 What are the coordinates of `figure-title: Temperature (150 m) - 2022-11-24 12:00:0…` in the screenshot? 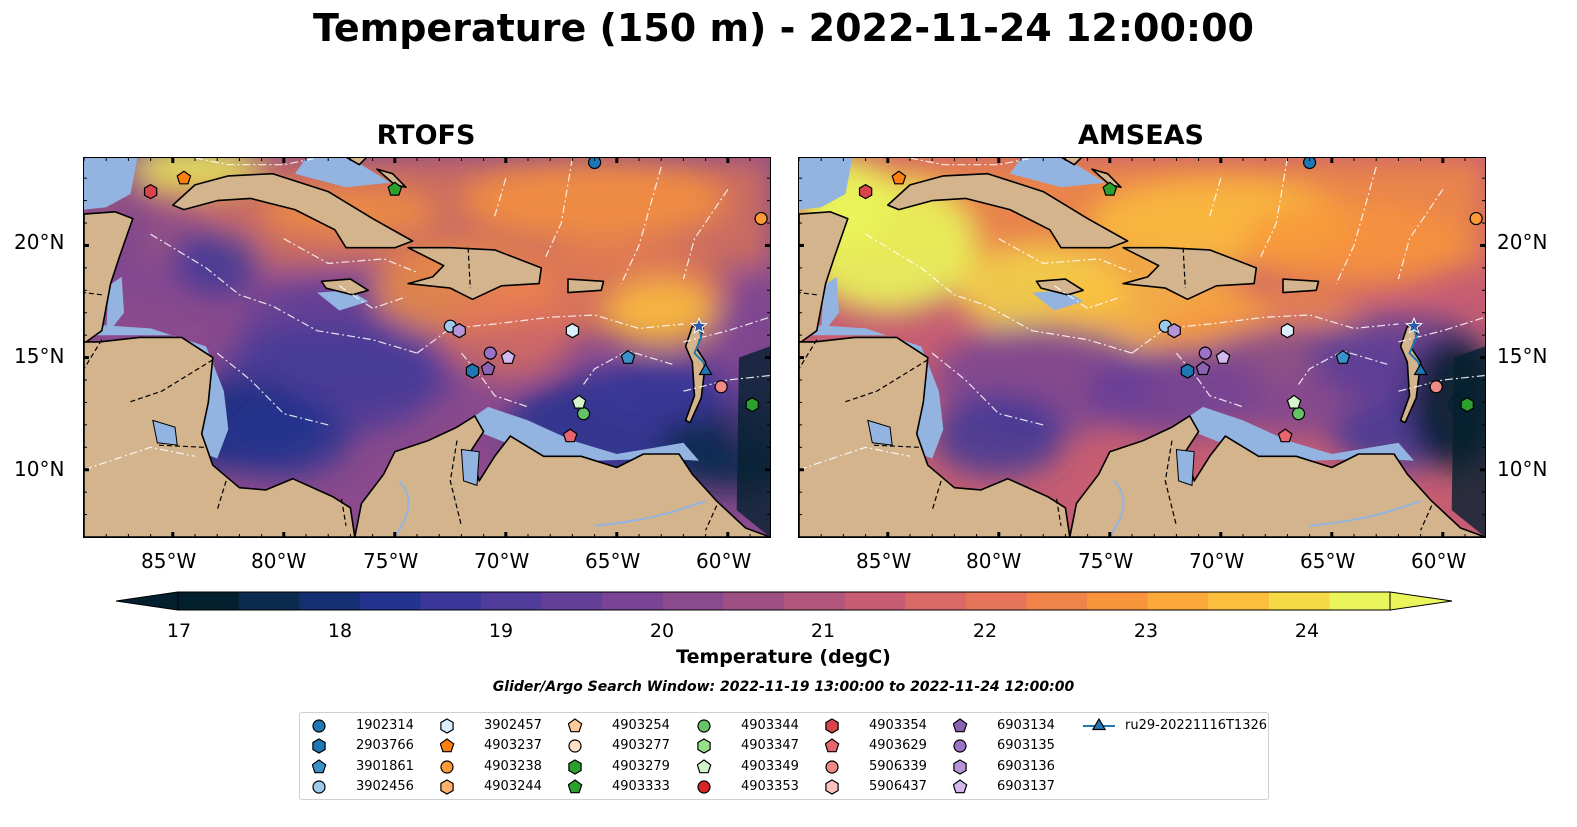 It's located at (783, 28).